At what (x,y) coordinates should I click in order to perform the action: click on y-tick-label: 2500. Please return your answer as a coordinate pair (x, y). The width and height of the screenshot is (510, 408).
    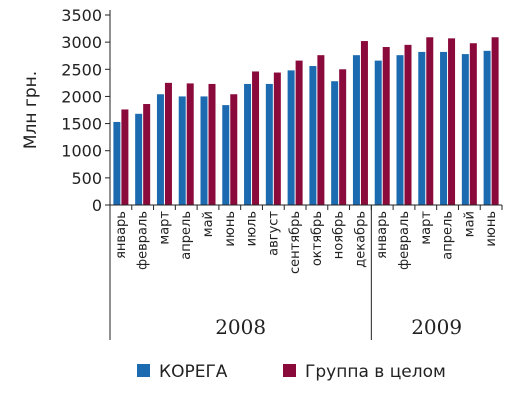
    Looking at the image, I should click on (81, 69).